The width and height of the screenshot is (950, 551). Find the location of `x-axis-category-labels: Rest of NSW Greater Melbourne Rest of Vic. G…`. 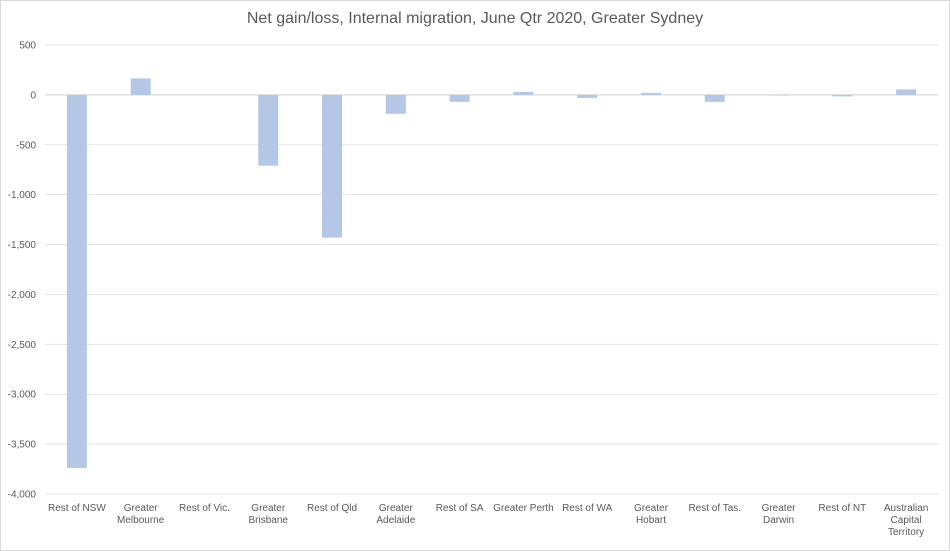

x-axis-category-labels: Rest of NSW Greater Melbourne Rest of Vic. G… is located at coordinates (488, 520).